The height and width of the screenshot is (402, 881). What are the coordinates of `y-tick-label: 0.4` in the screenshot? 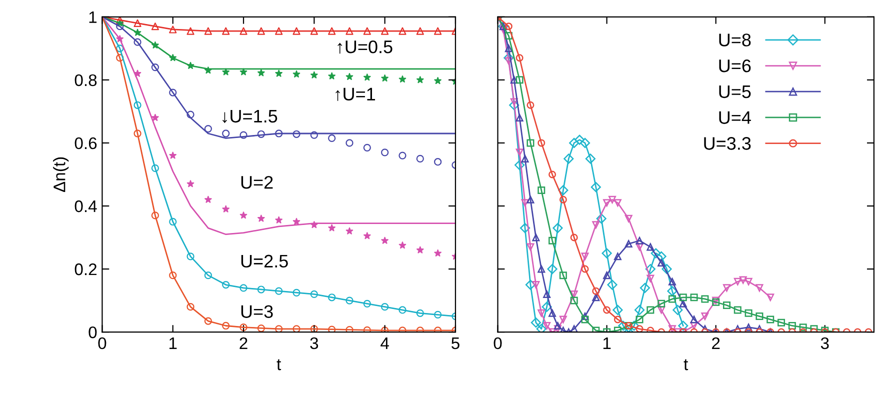 It's located at (85, 206).